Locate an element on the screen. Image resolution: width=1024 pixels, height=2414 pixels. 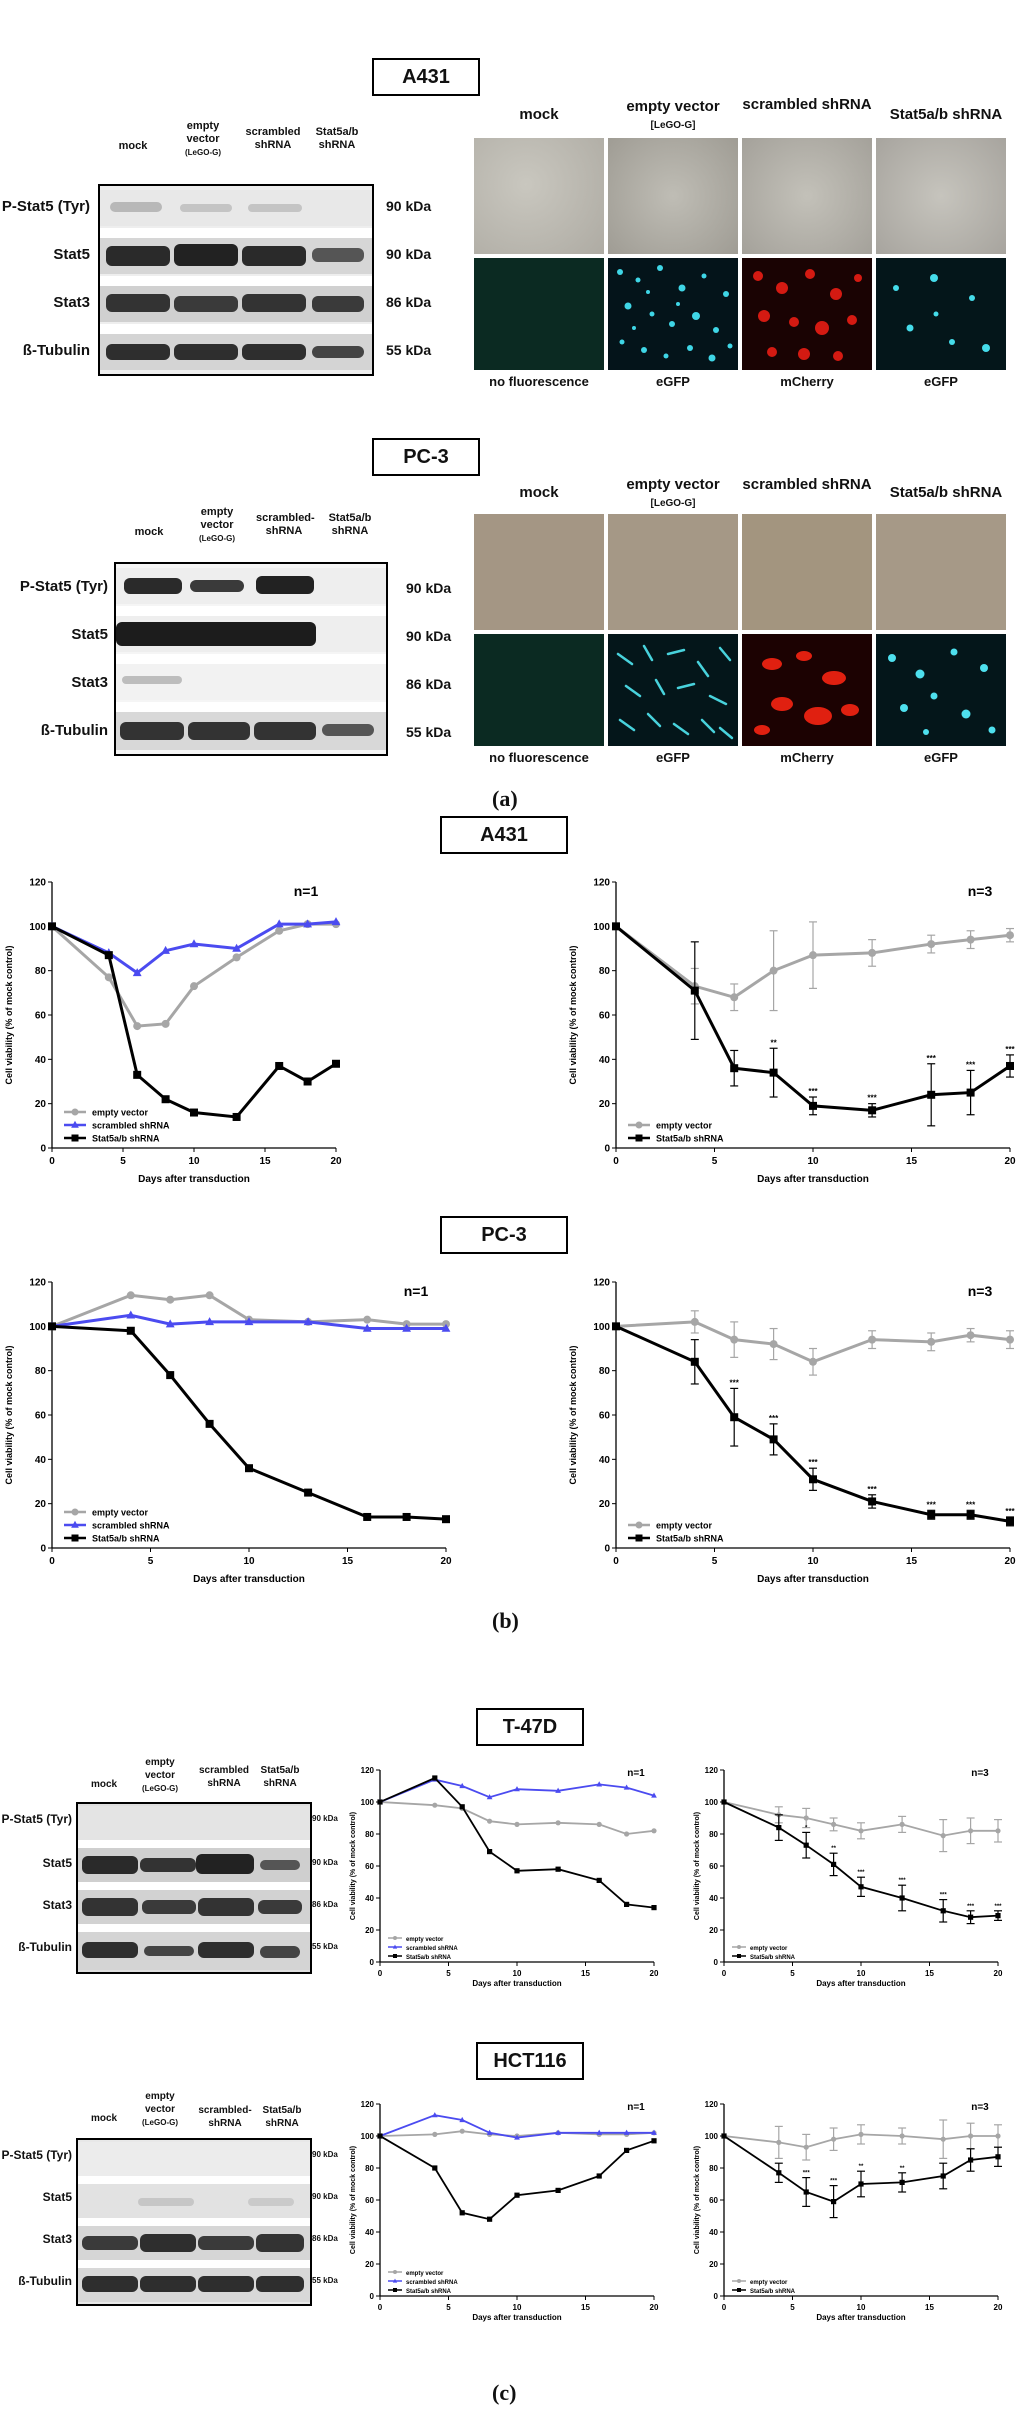
y-tick-label: 0 is located at coordinates (607, 1149).